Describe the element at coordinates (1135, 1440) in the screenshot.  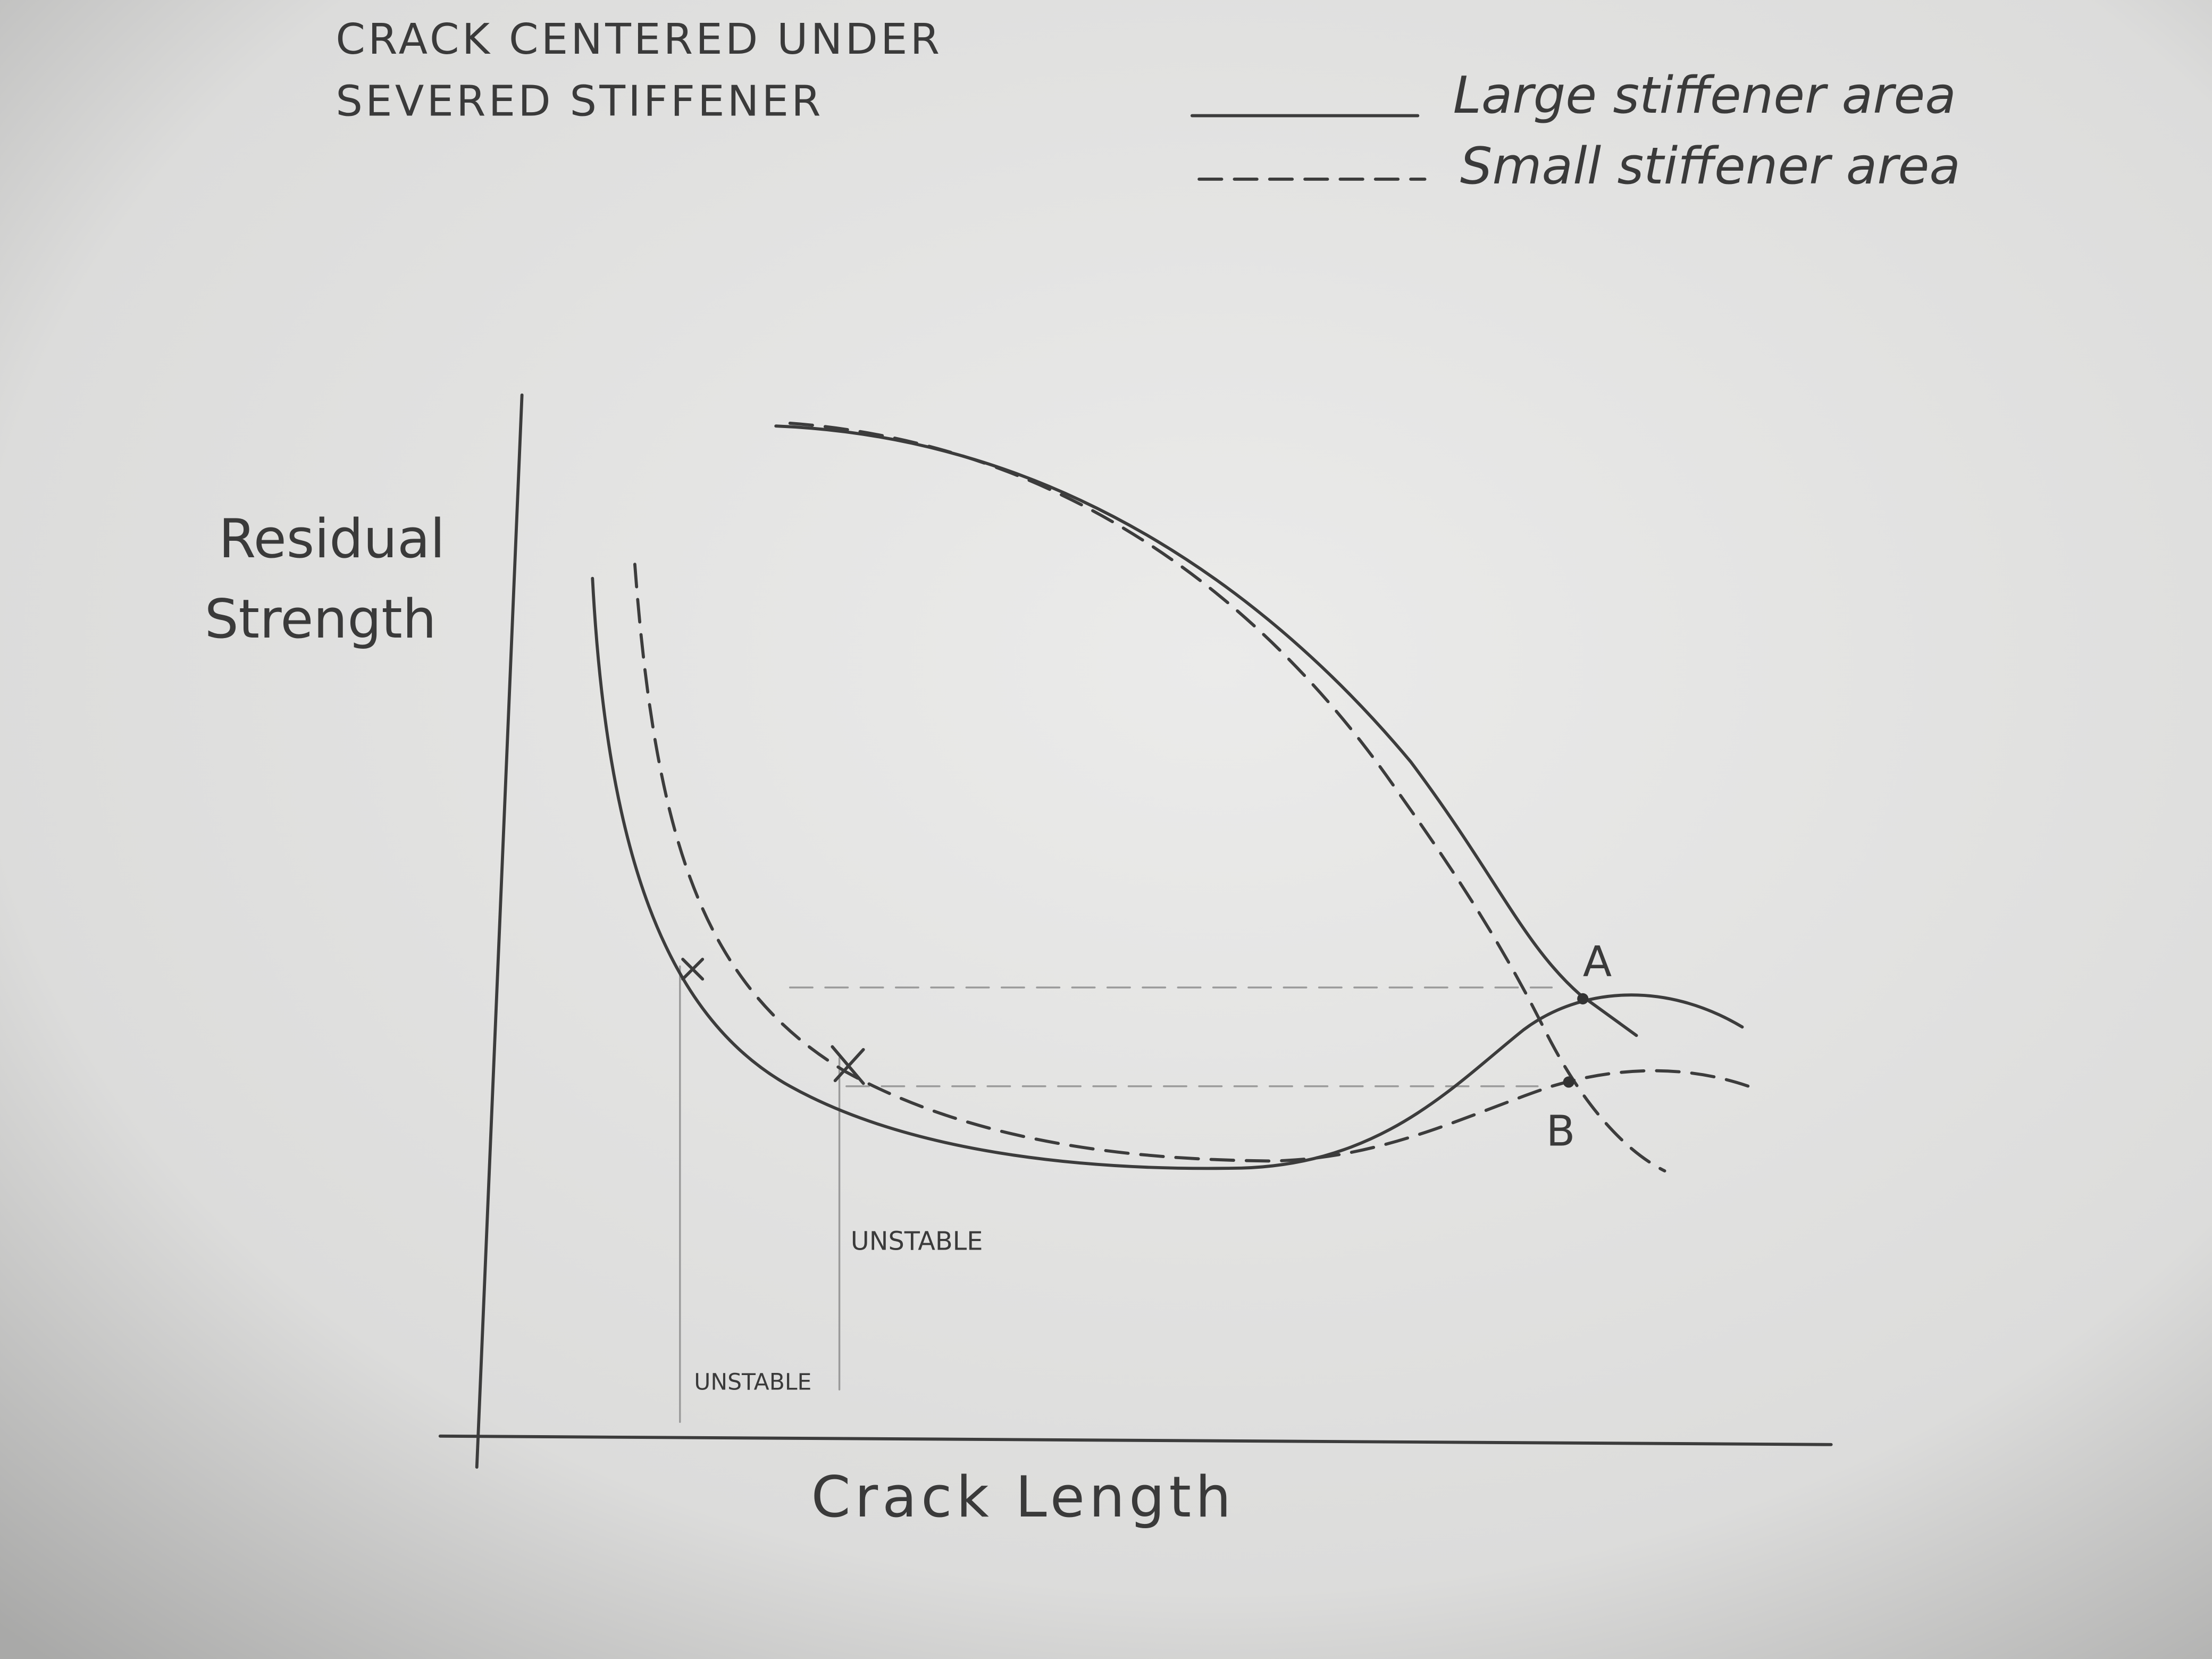
I see `x-axis` at that location.